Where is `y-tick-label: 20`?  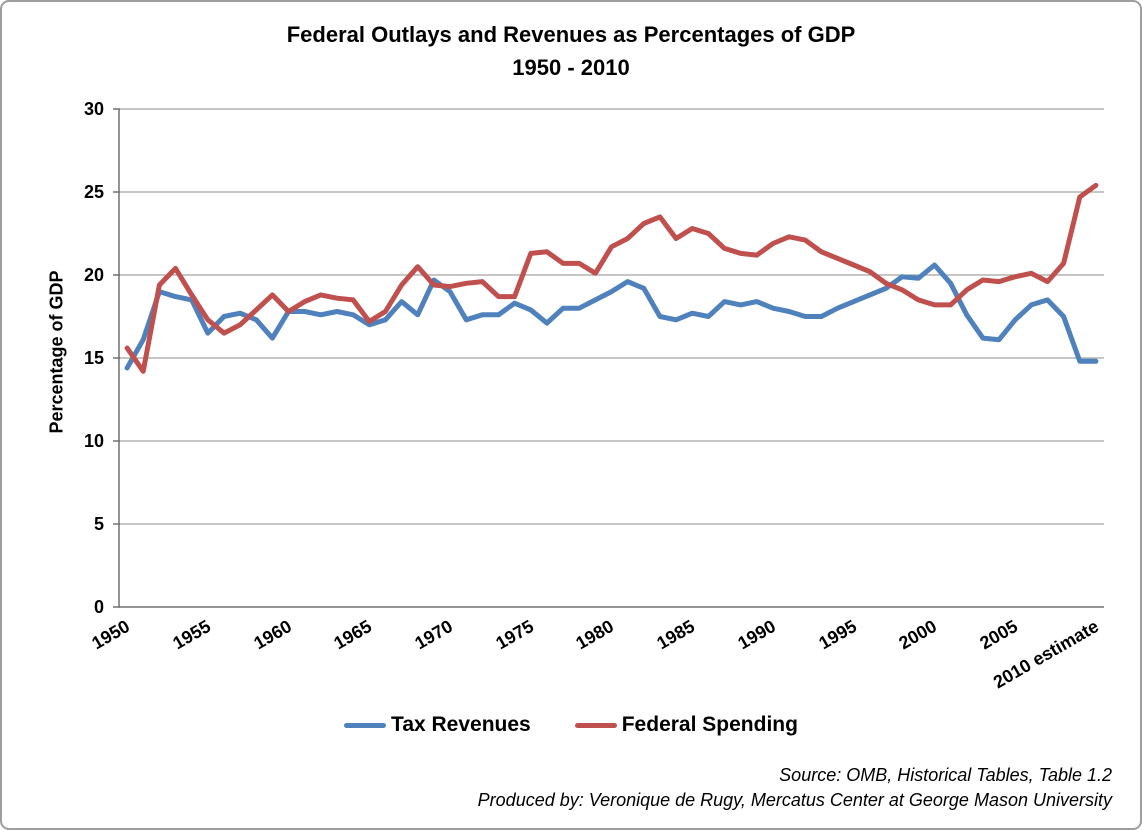 y-tick-label: 20 is located at coordinates (93, 275).